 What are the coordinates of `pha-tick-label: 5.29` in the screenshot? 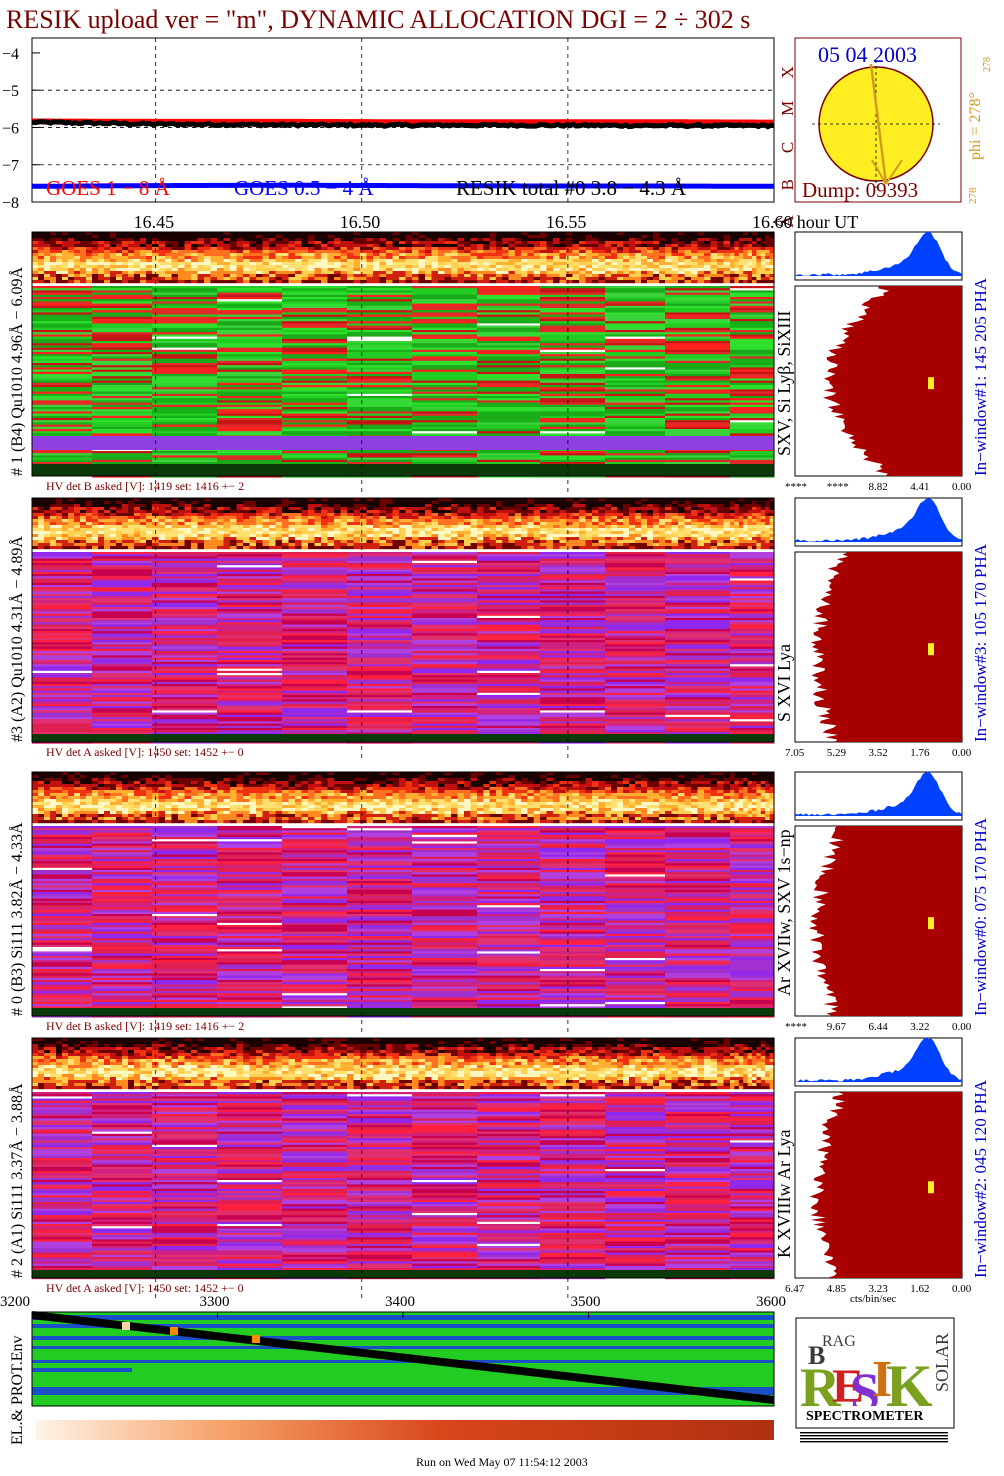 It's located at (837, 753).